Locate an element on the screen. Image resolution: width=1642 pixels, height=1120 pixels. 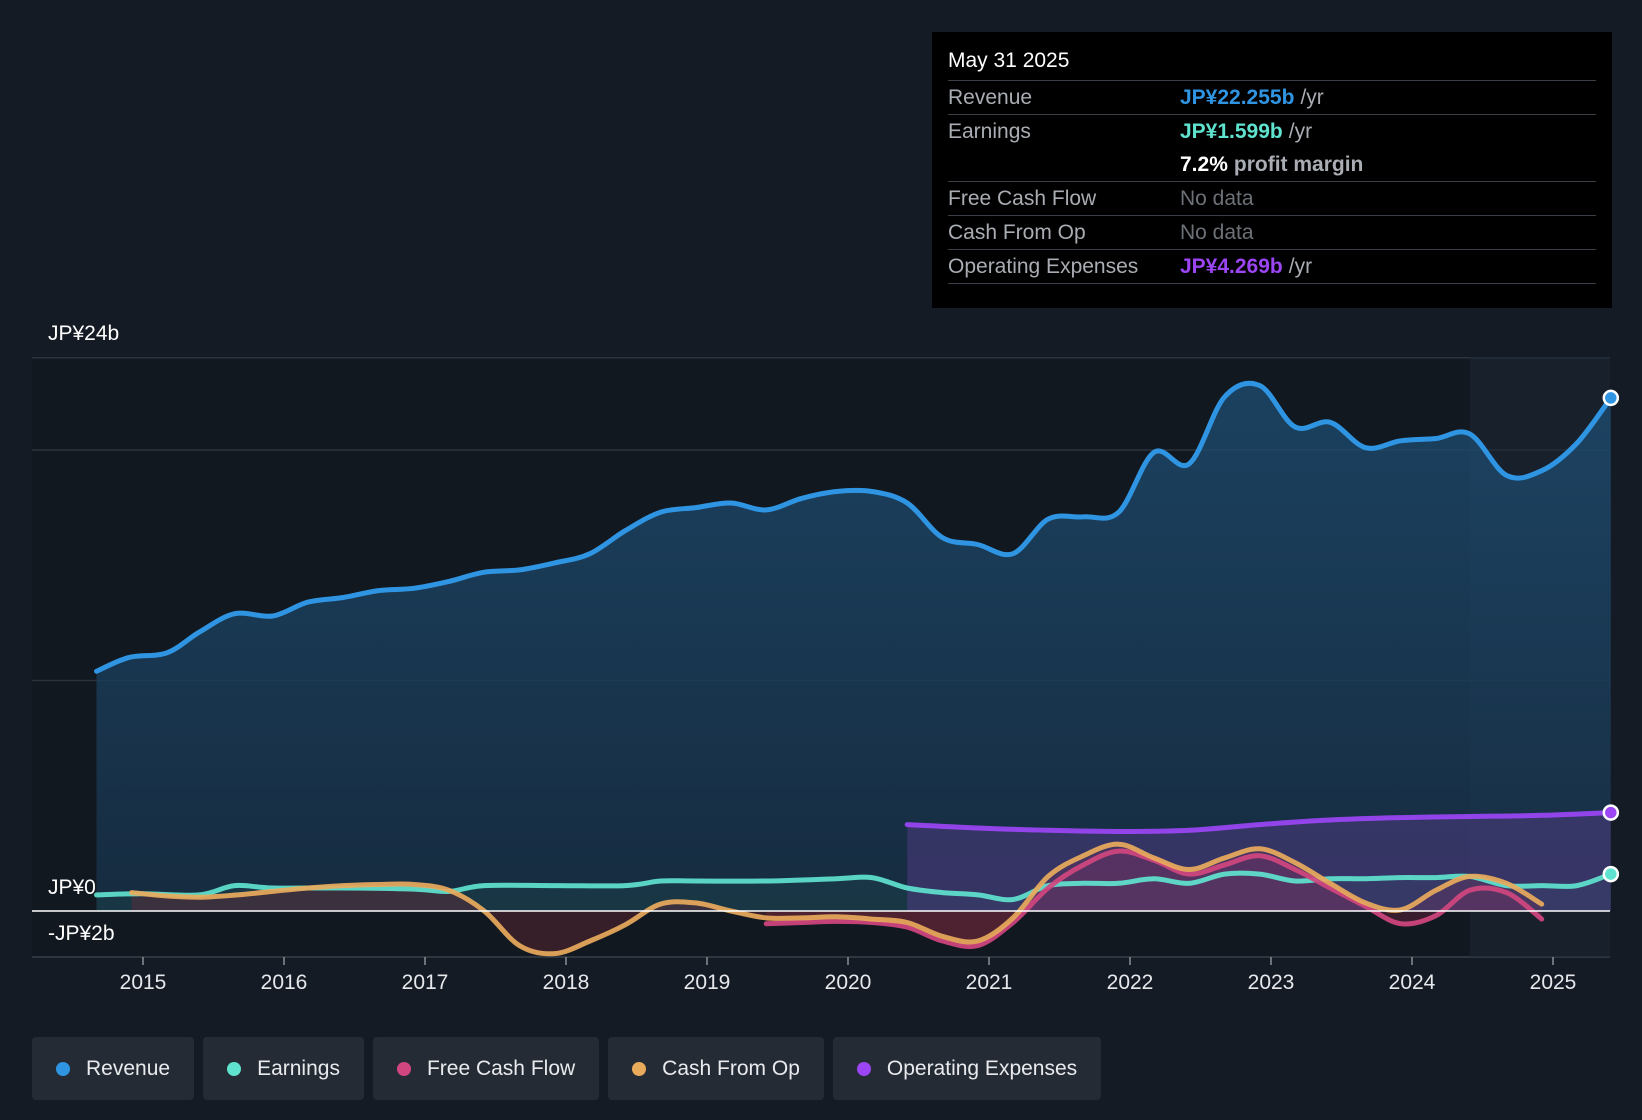
tooltip-earnings-label: Earnings is located at coordinates (989, 131).